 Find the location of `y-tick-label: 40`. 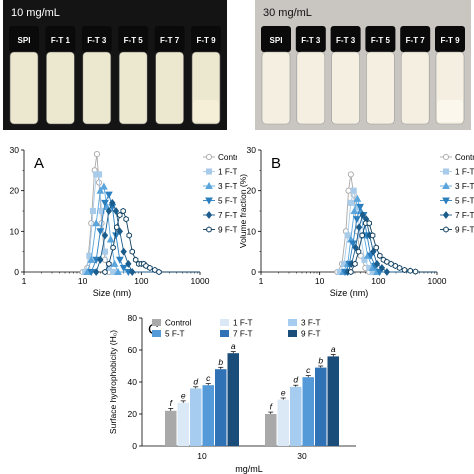

y-tick-label: 40 is located at coordinates (133, 382).